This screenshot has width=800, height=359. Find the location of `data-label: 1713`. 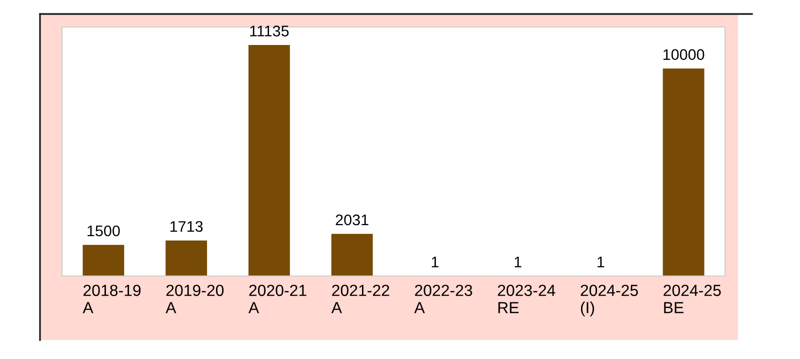

data-label: 1713 is located at coordinates (186, 226).